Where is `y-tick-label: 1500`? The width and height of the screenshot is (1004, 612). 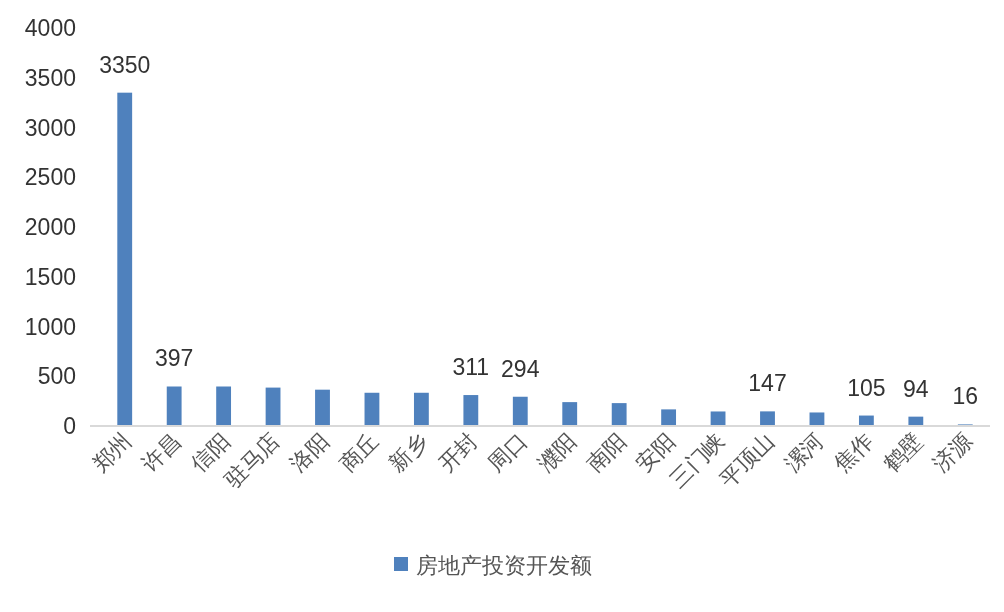
y-tick-label: 1500 is located at coordinates (50, 276).